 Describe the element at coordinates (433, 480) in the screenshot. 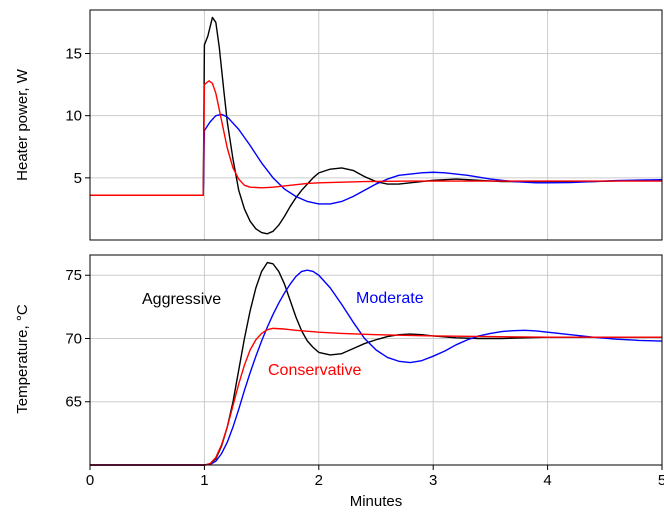

I see `x-tick-label-3: 3` at that location.